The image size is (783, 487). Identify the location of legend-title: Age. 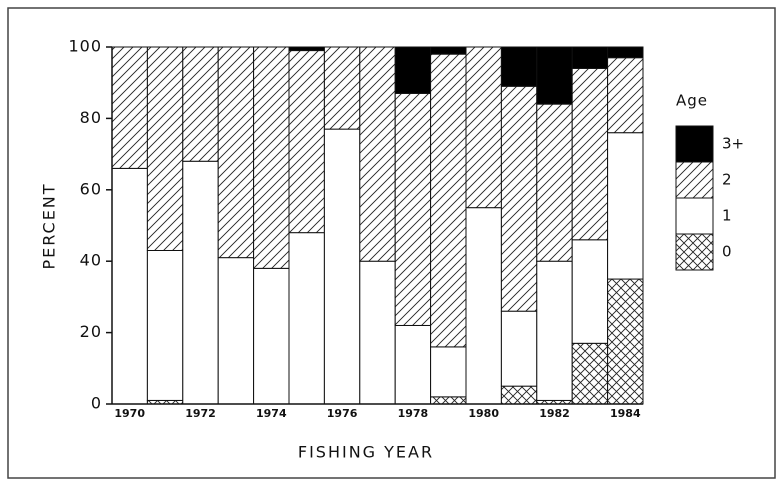
(692, 101).